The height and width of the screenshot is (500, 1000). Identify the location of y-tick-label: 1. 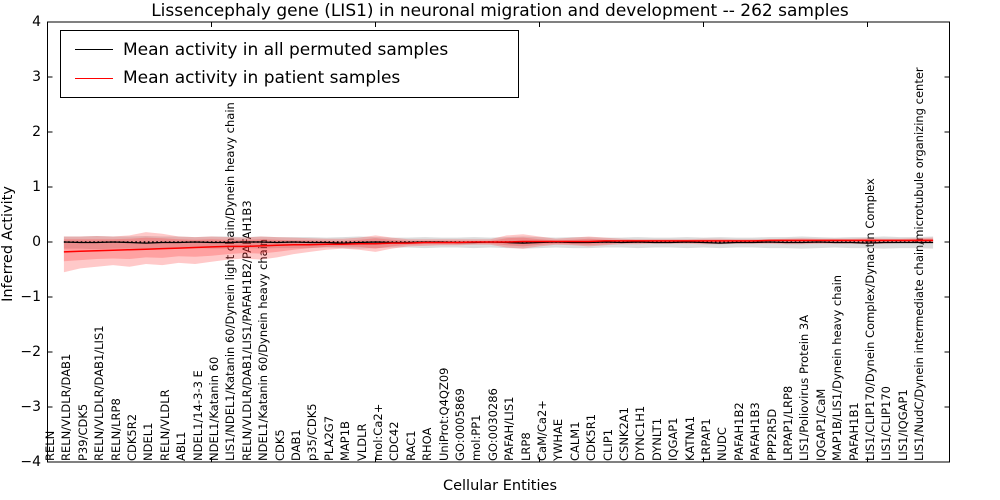
(36, 187).